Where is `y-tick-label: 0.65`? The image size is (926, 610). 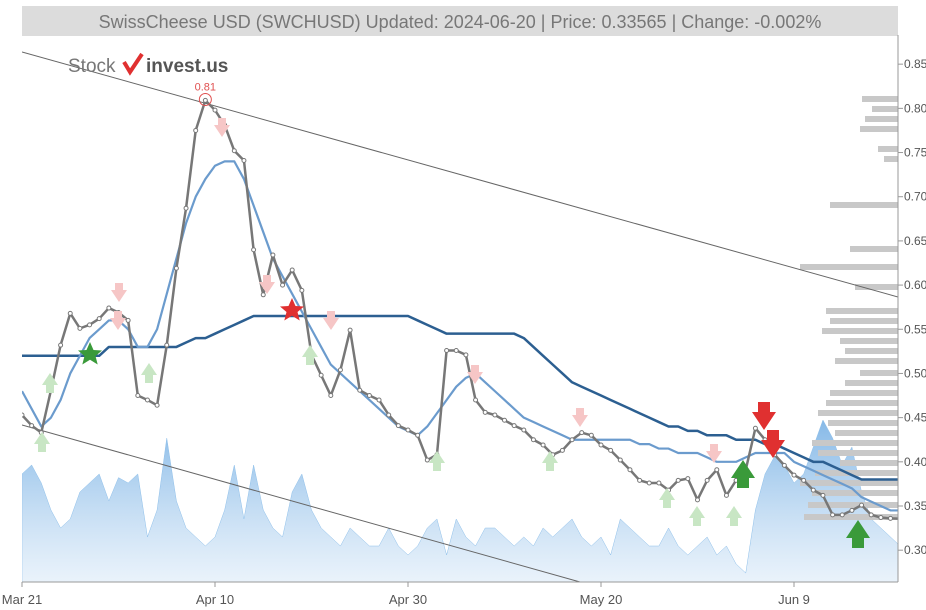
y-tick-label: 0.65 is located at coordinates (915, 241).